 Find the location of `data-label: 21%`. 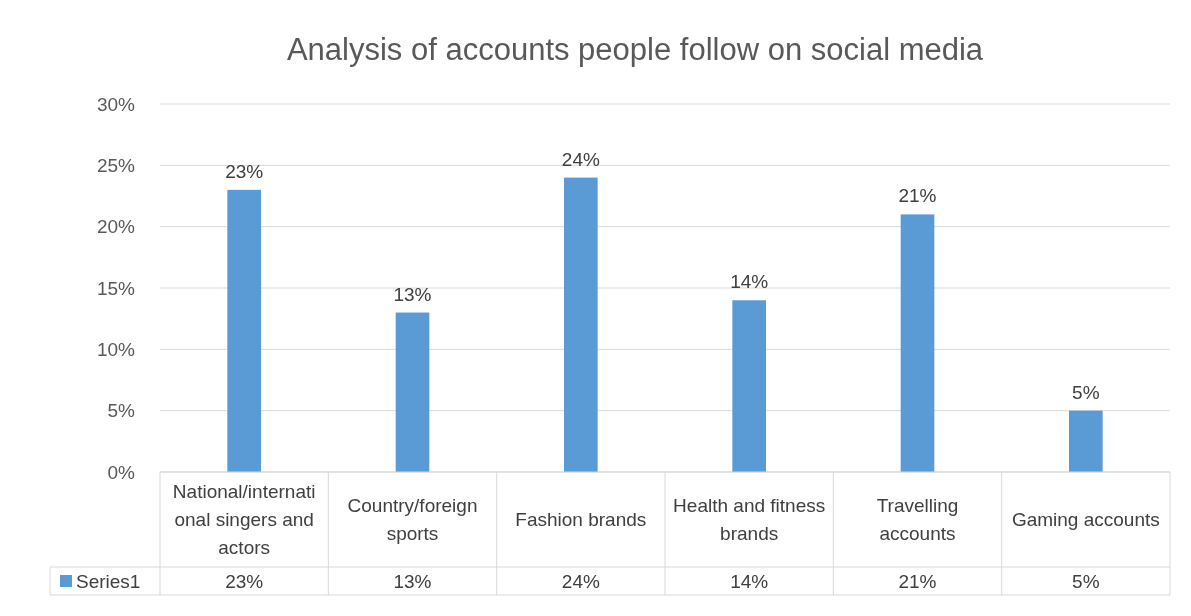

data-label: 21% is located at coordinates (917, 581).